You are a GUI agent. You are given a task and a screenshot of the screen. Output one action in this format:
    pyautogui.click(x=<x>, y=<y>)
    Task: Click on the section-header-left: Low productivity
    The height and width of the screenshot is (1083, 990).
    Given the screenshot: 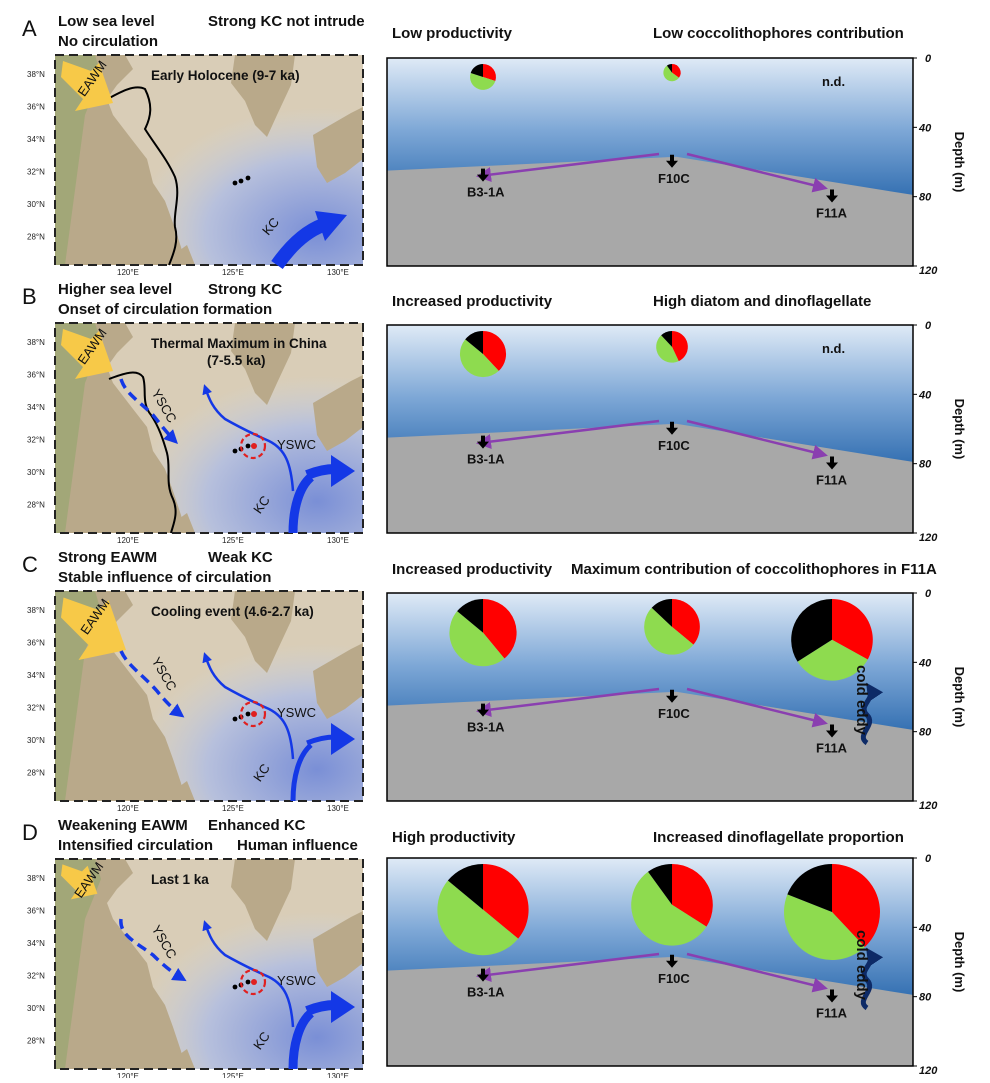 What is the action you would take?
    pyautogui.click(x=452, y=33)
    